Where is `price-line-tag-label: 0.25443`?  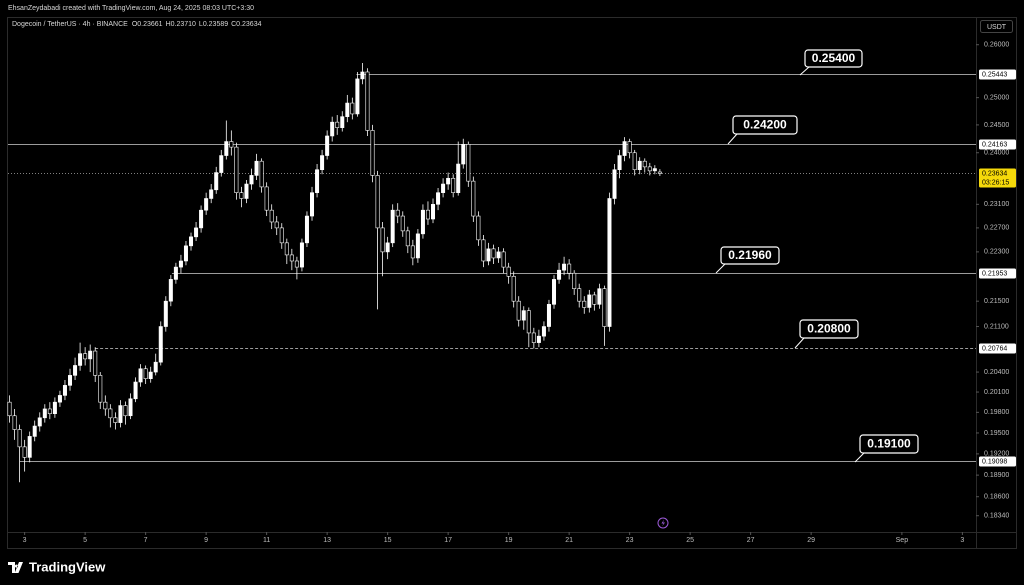
price-line-tag-label: 0.25443 is located at coordinates (994, 74).